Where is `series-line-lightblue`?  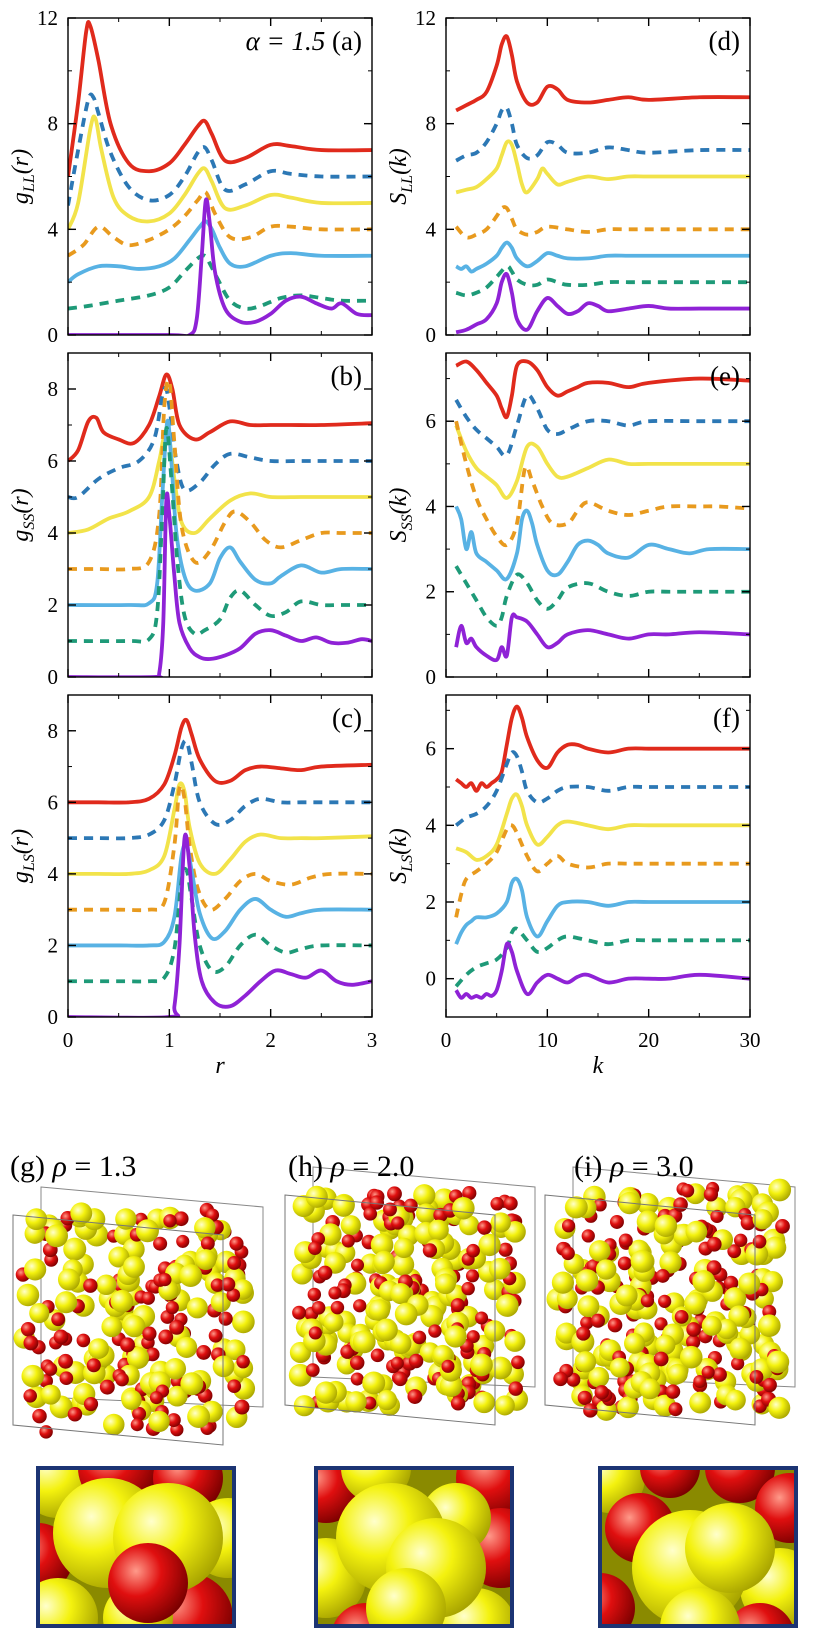 series-line-lightblue is located at coordinates (220, 513).